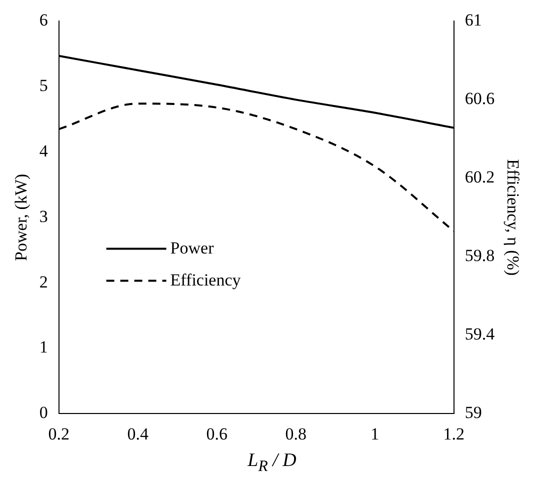  What do you see at coordinates (479, 177) in the screenshot?
I see `y2-tick-label: 60.2` at bounding box center [479, 177].